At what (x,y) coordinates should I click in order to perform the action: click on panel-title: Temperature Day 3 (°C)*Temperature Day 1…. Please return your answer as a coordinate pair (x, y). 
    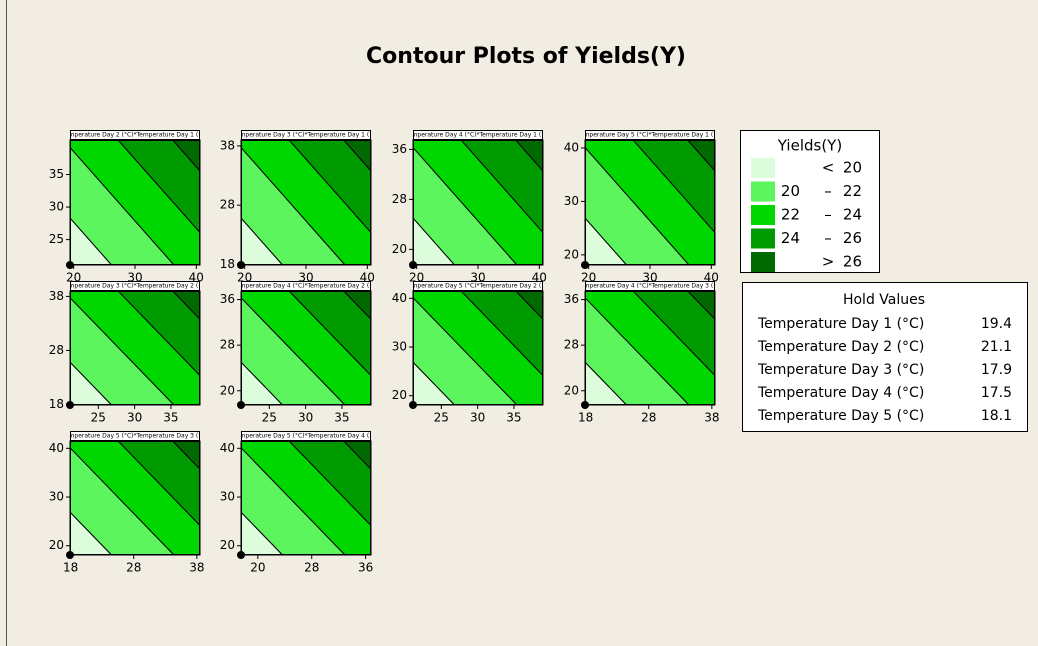
    Looking at the image, I should click on (305, 135).